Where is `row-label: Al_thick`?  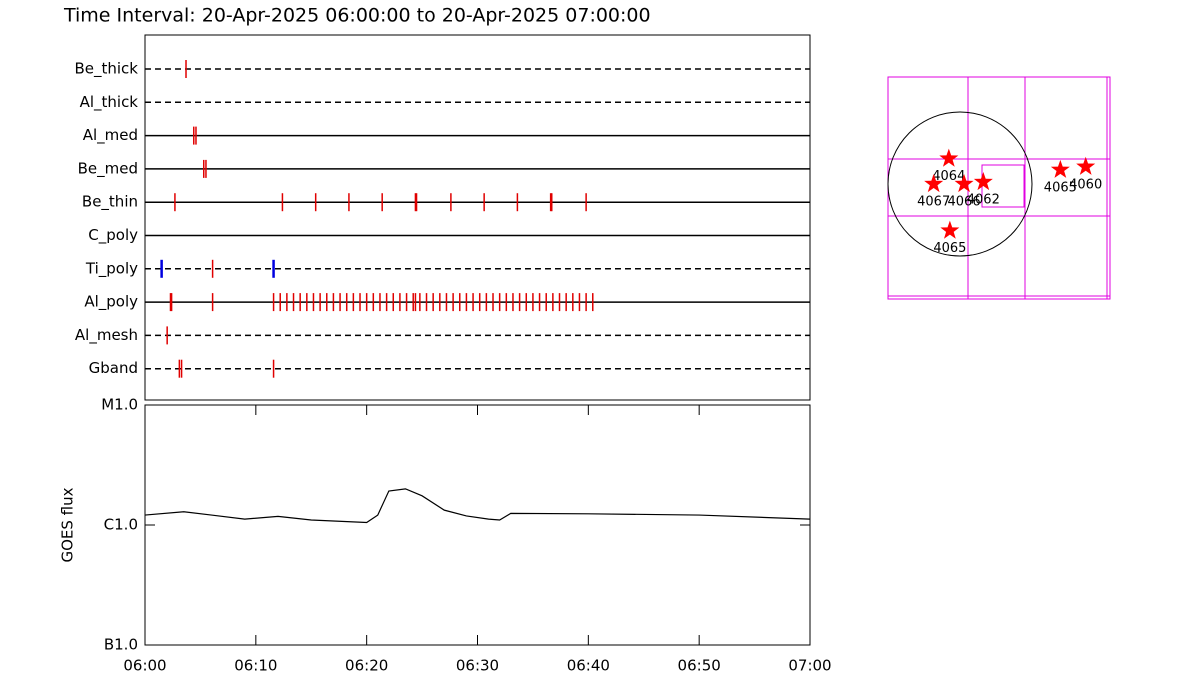 row-label: Al_thick is located at coordinates (109, 102).